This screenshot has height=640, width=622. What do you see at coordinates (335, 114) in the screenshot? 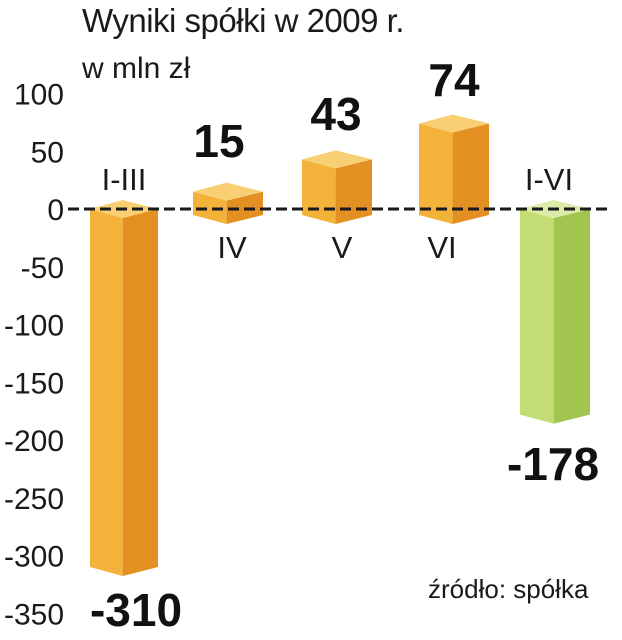
I see `value-label: 43` at bounding box center [335, 114].